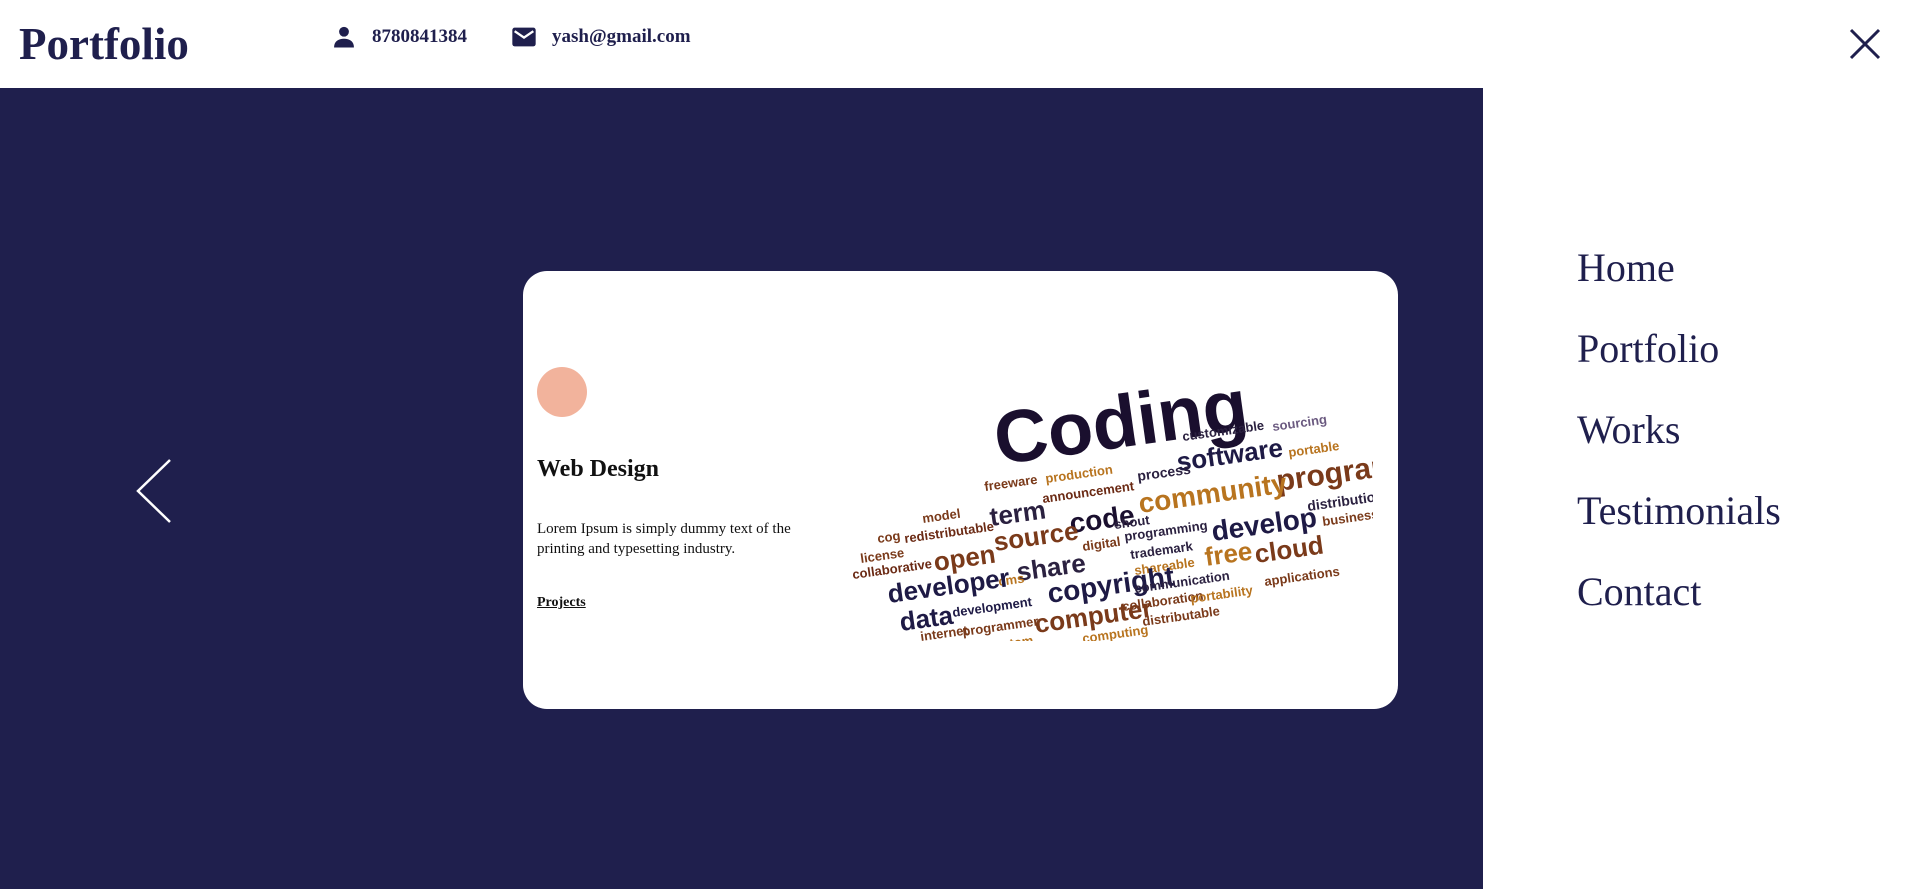 The height and width of the screenshot is (889, 1920). What do you see at coordinates (1865, 44) in the screenshot?
I see `close-icon` at bounding box center [1865, 44].